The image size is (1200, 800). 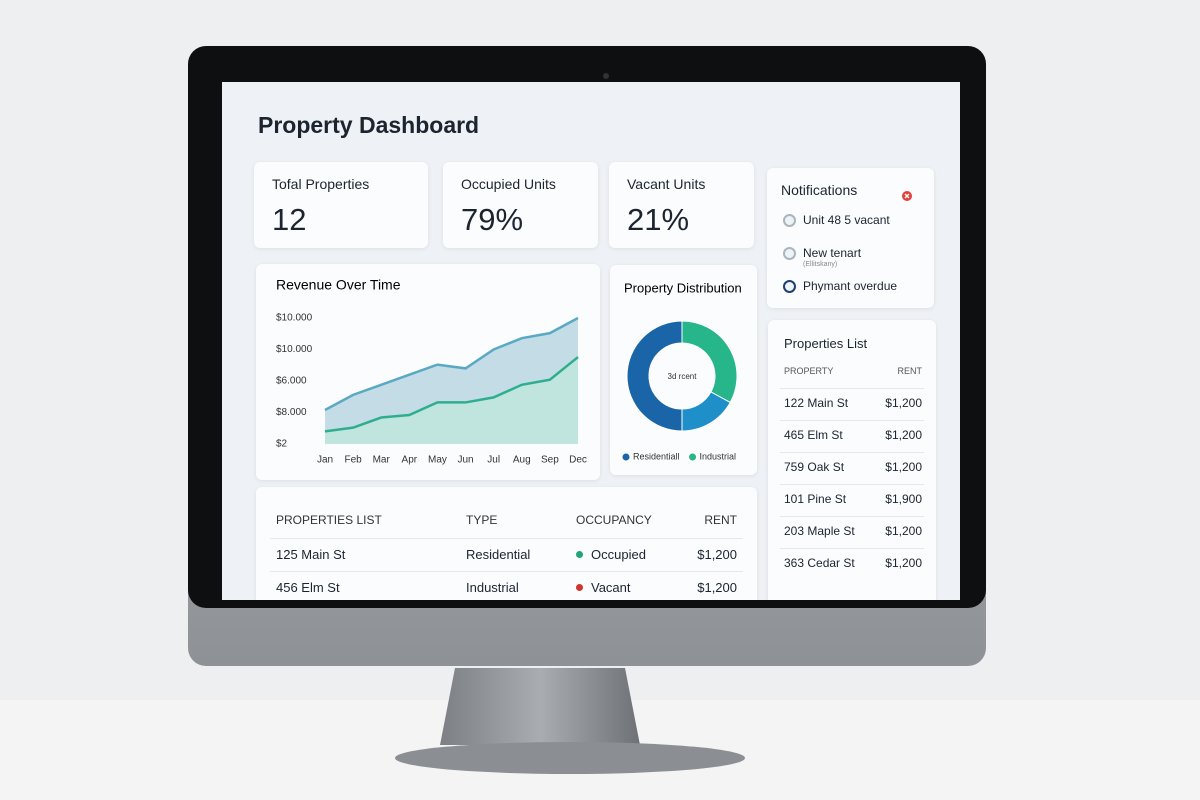 What do you see at coordinates (578, 460) in the screenshot?
I see `x-tick-label: Dec` at bounding box center [578, 460].